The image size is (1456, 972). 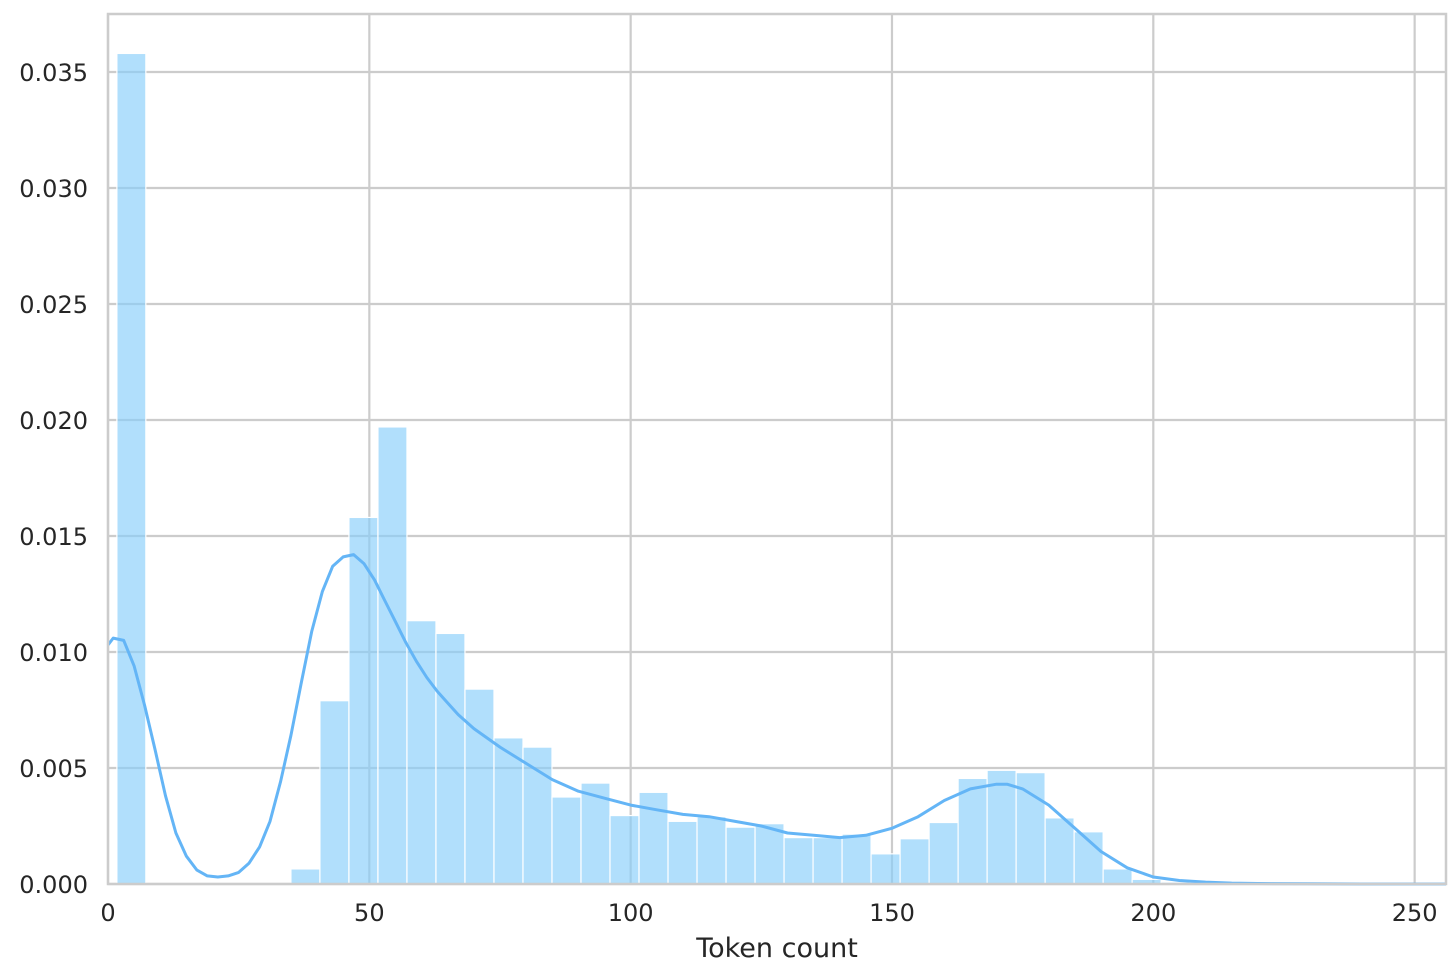 What do you see at coordinates (1153, 913) in the screenshot?
I see `x-tick-label: 200` at bounding box center [1153, 913].